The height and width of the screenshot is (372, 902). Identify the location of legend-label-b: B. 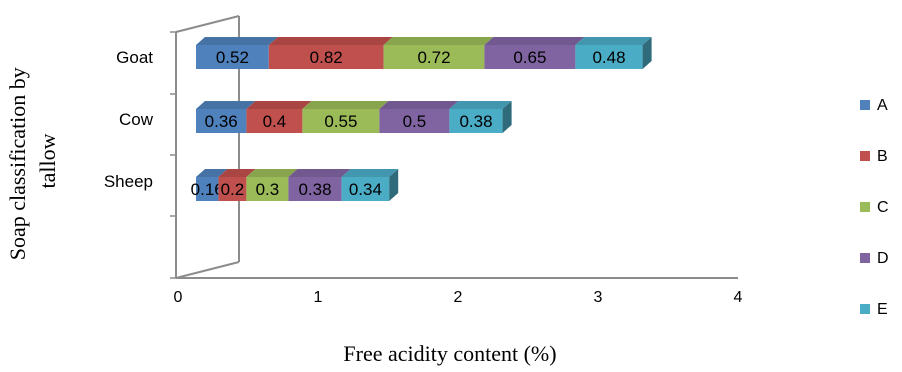
(882, 156).